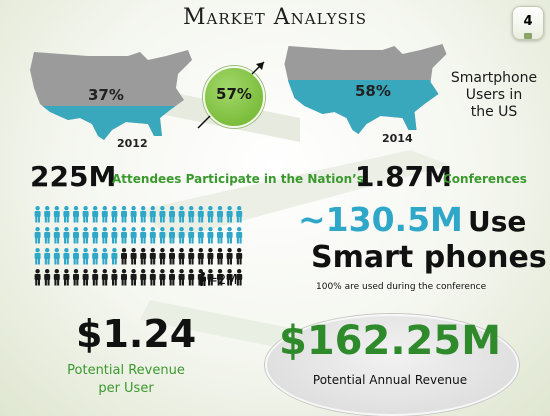 This screenshot has width=550, height=416. Describe the element at coordinates (401, 287) in the screenshot. I see `usage-note: 100% are used during the conference` at that location.